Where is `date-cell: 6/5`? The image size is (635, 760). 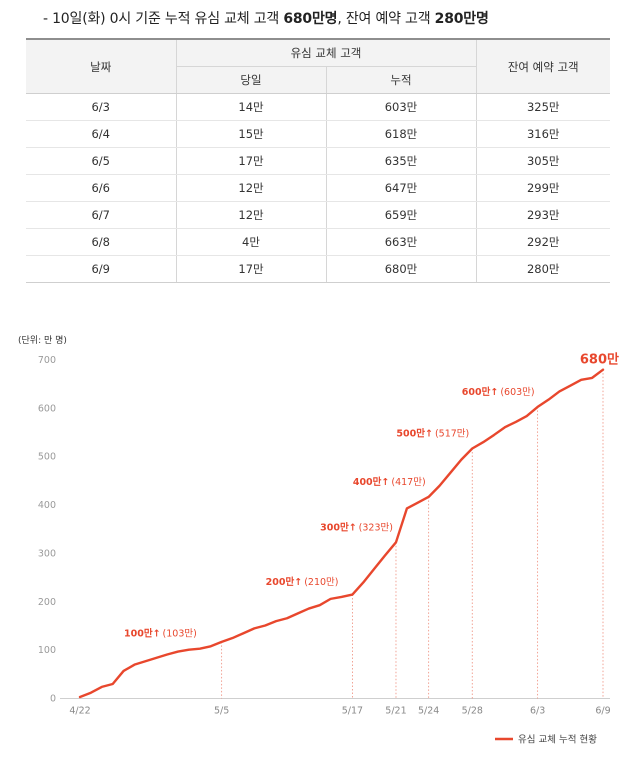
date-cell: 6/5 is located at coordinates (101, 161).